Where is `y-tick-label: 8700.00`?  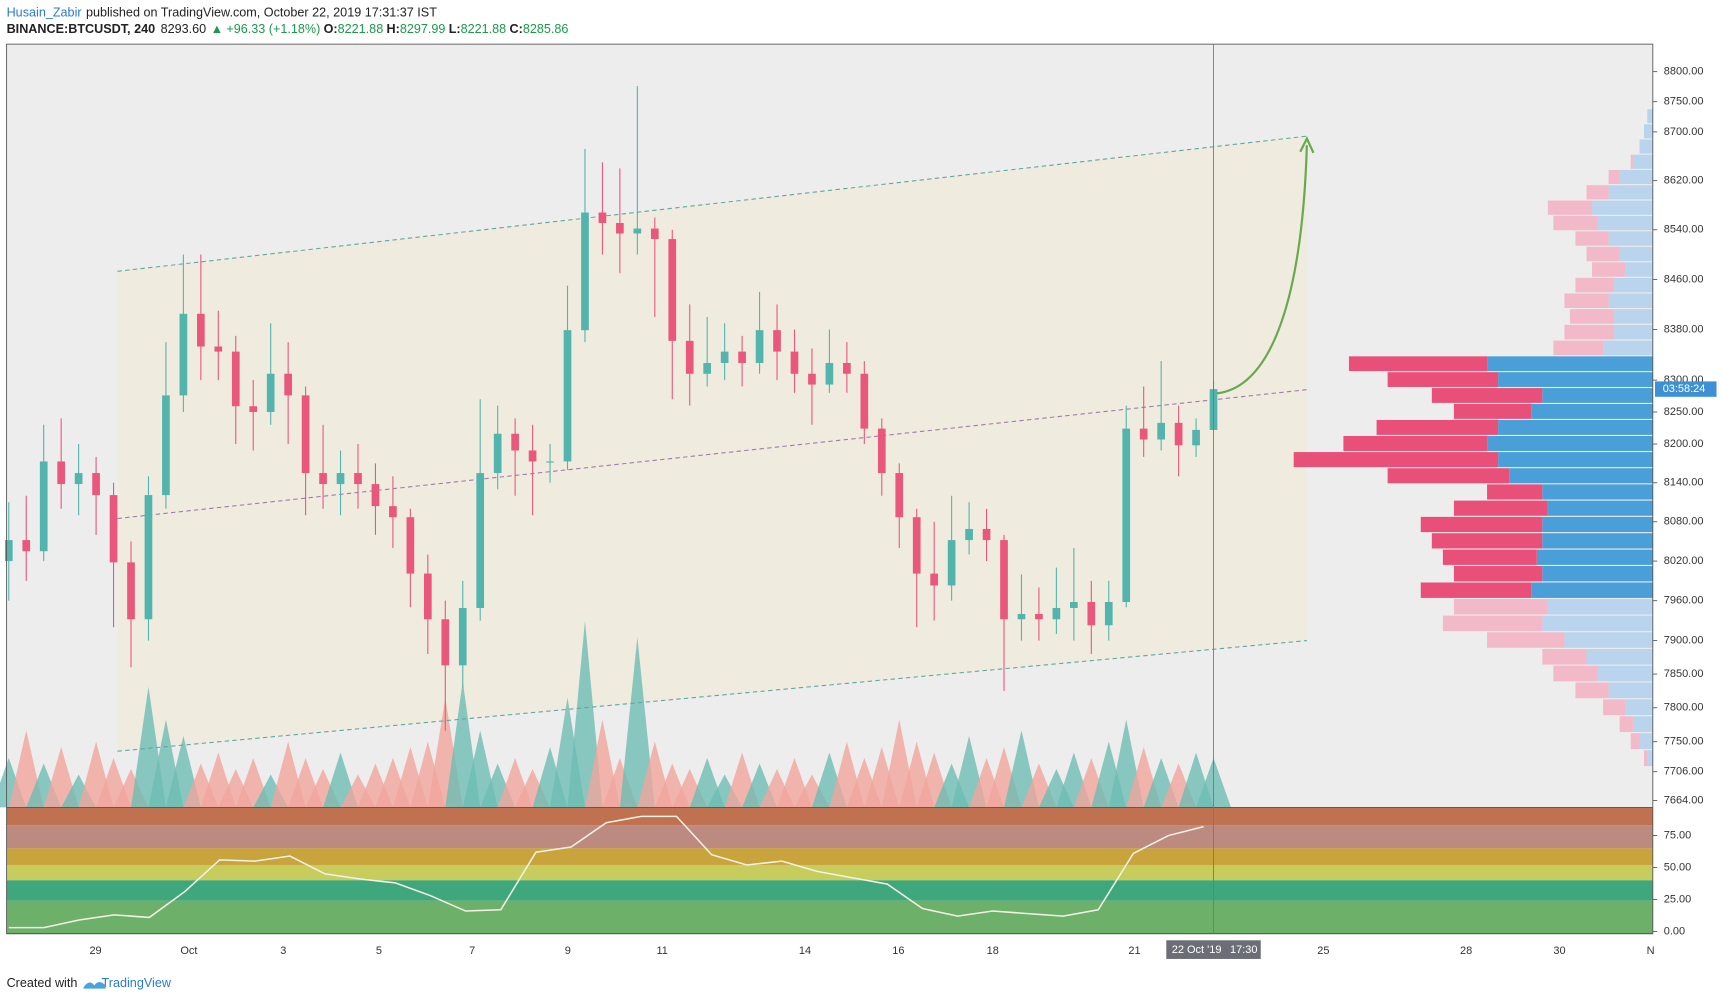
y-tick-label: 8700.00 is located at coordinates (1684, 132).